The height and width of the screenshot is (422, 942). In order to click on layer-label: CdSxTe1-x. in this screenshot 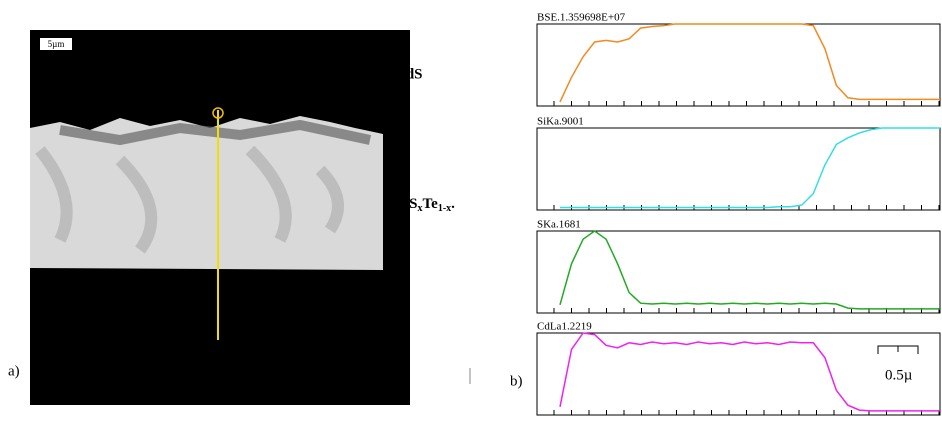, I will do `click(422, 205)`.